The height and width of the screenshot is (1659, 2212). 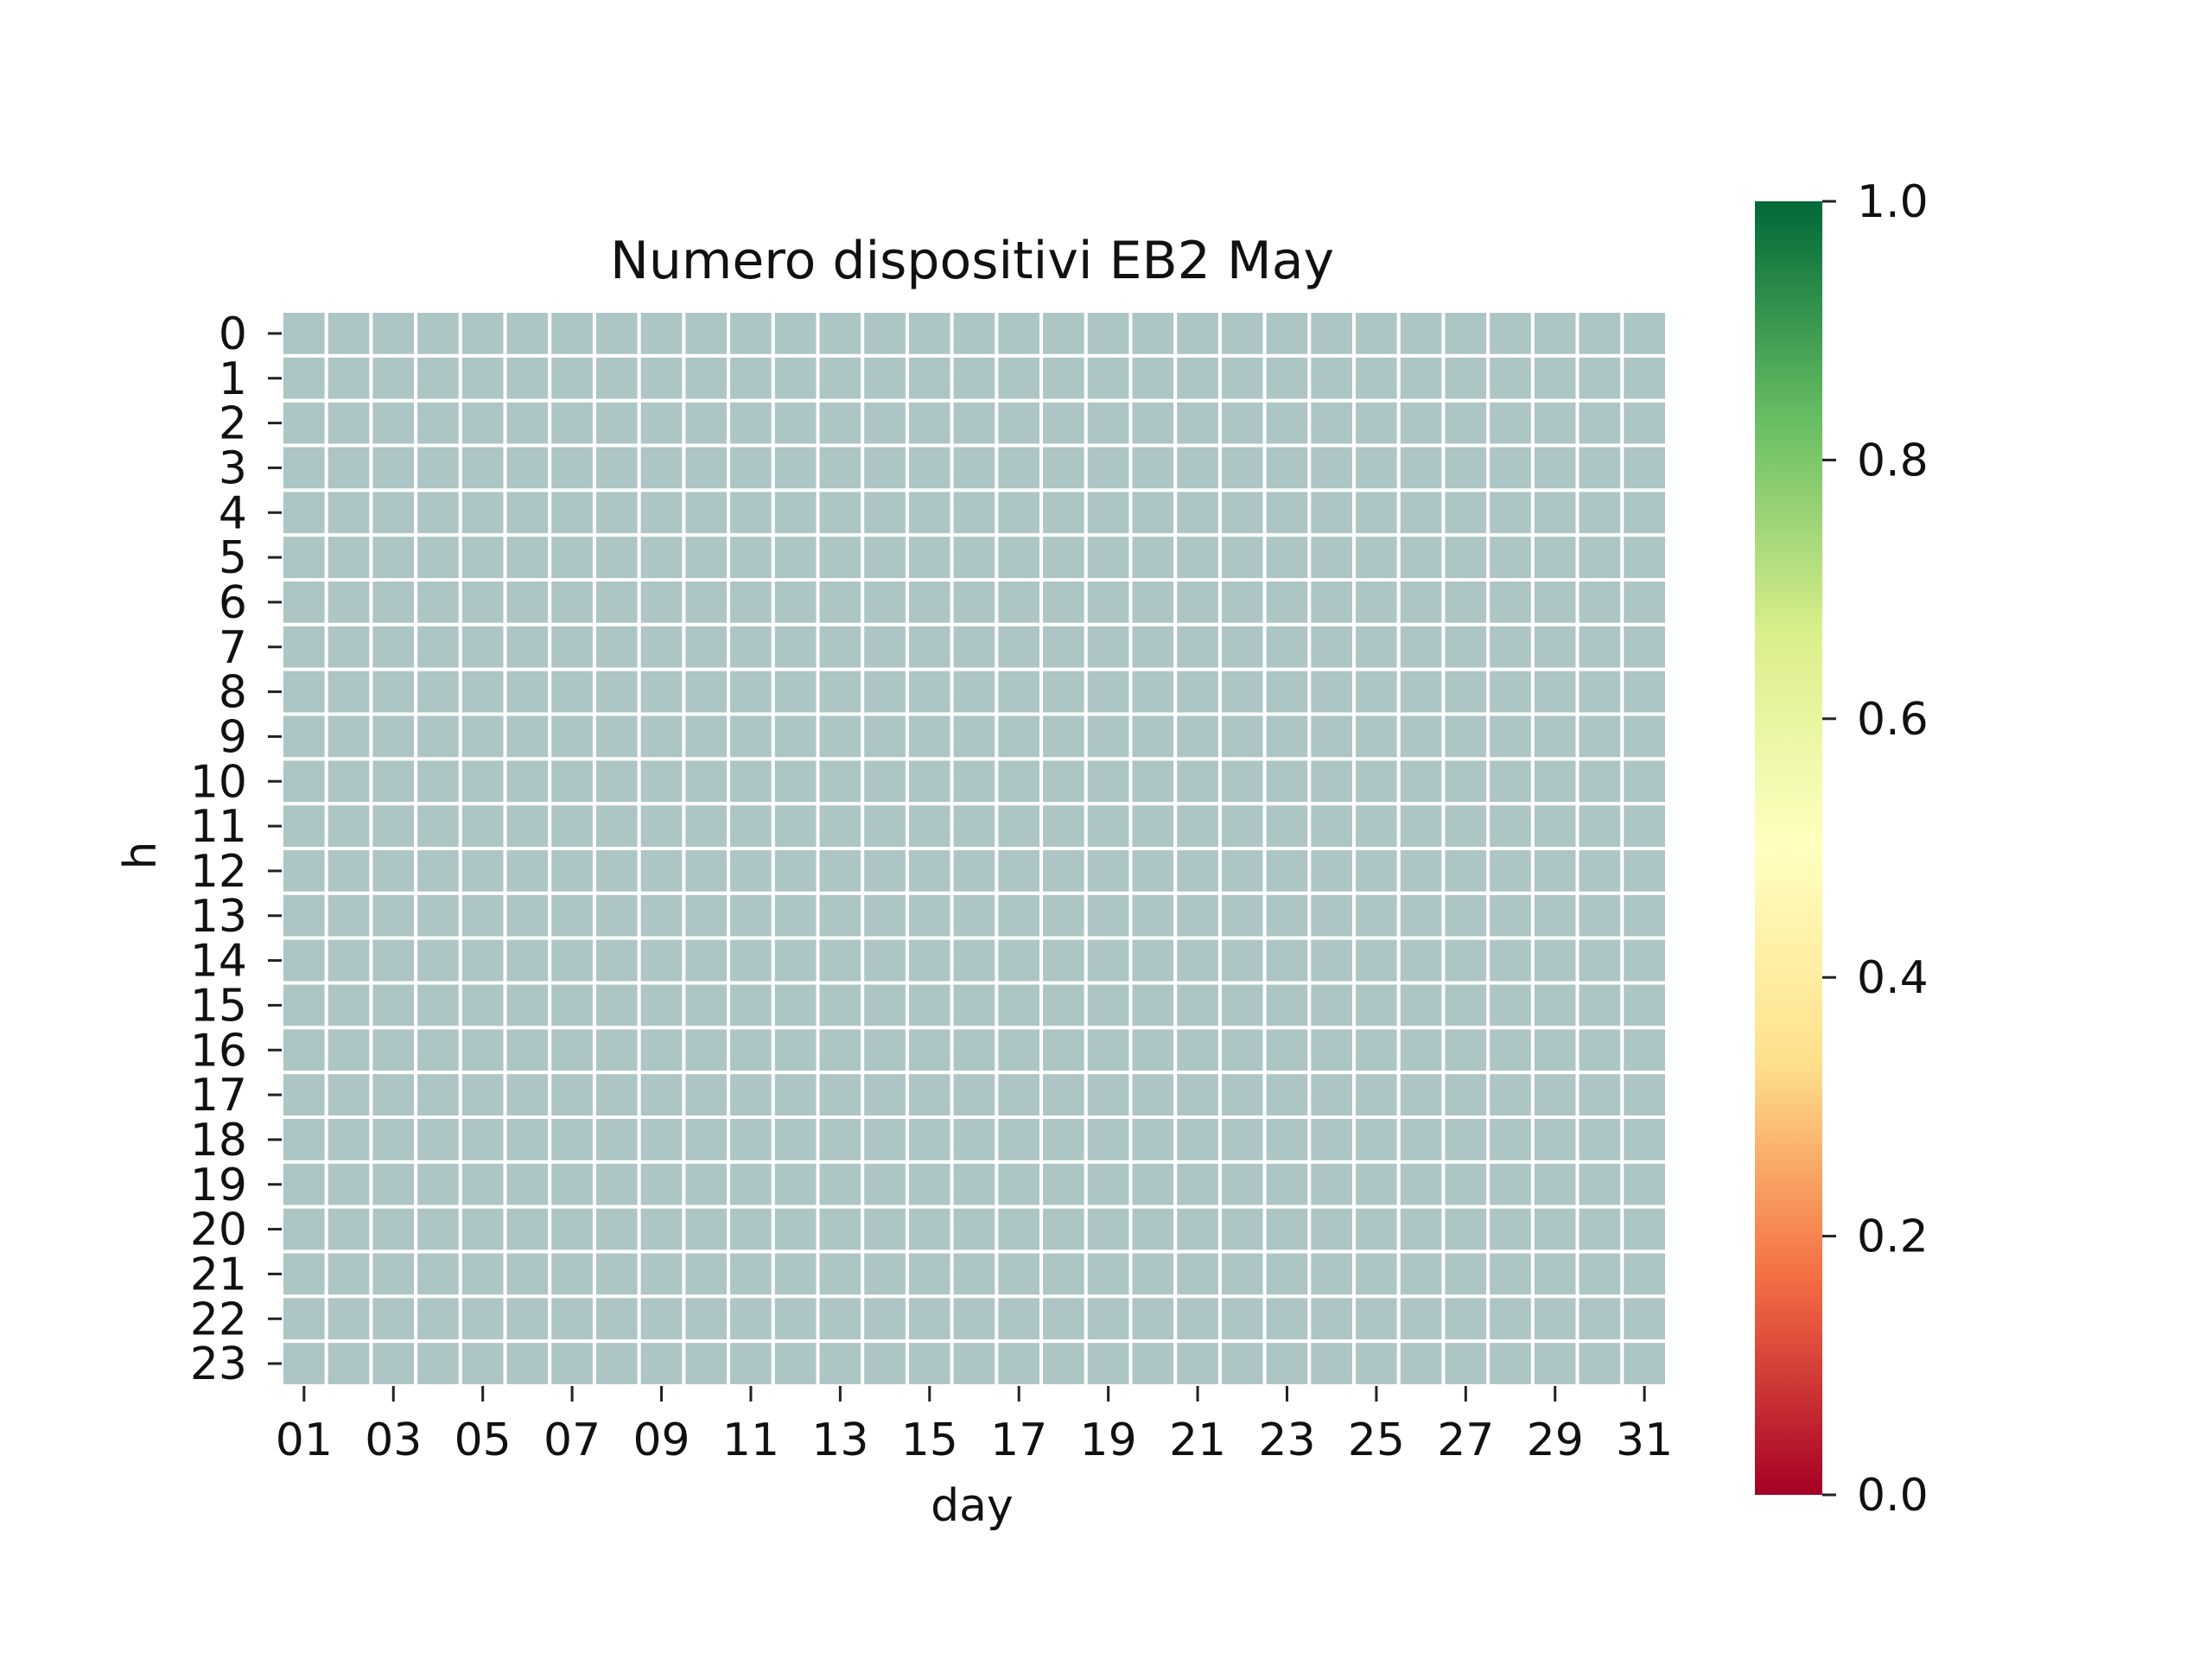 I want to click on y-tick-label: 15, so click(x=218, y=1006).